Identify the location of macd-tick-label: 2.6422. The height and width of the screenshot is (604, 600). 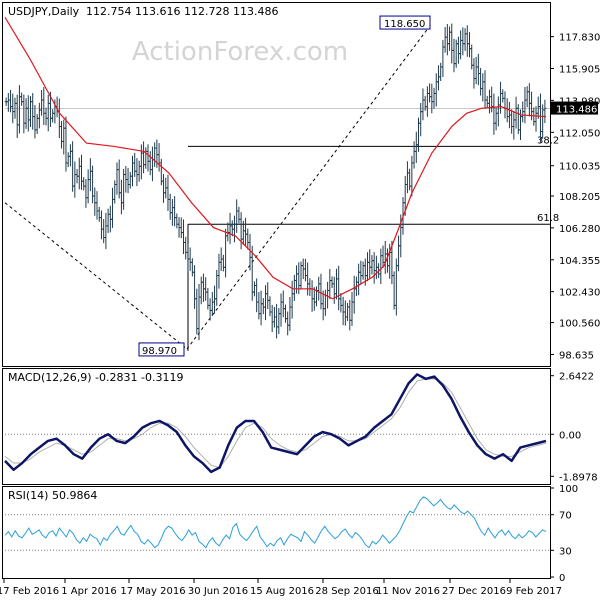
(576, 377).